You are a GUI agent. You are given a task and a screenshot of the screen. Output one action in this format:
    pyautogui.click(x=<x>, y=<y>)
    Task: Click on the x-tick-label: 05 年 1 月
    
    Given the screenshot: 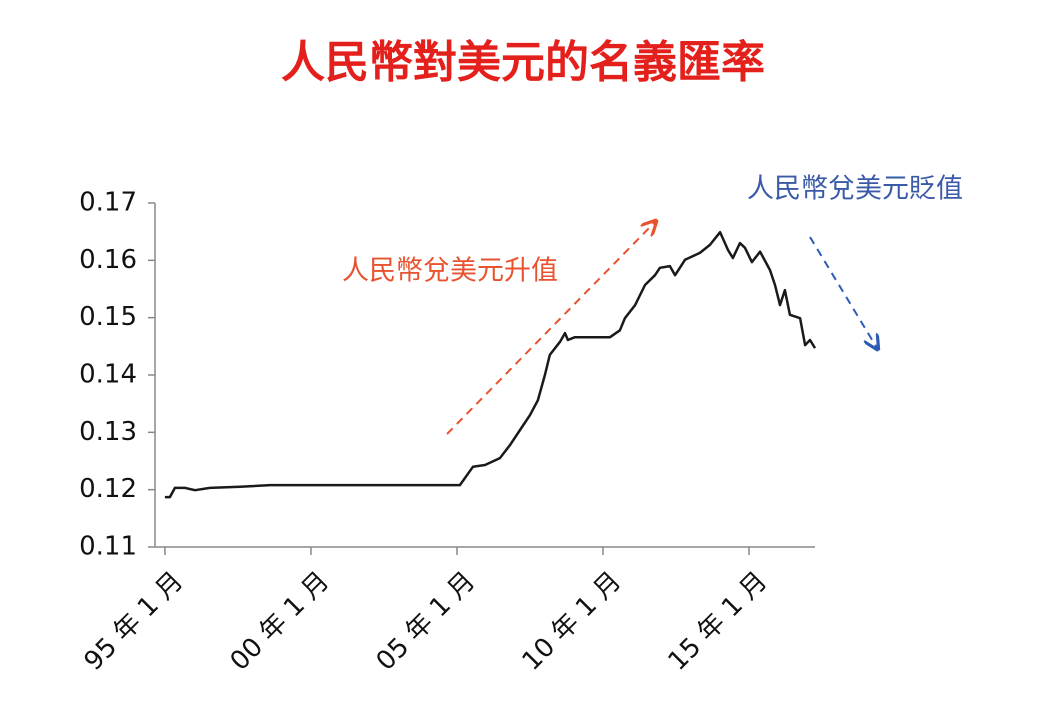 What is the action you would take?
    pyautogui.click(x=426, y=621)
    